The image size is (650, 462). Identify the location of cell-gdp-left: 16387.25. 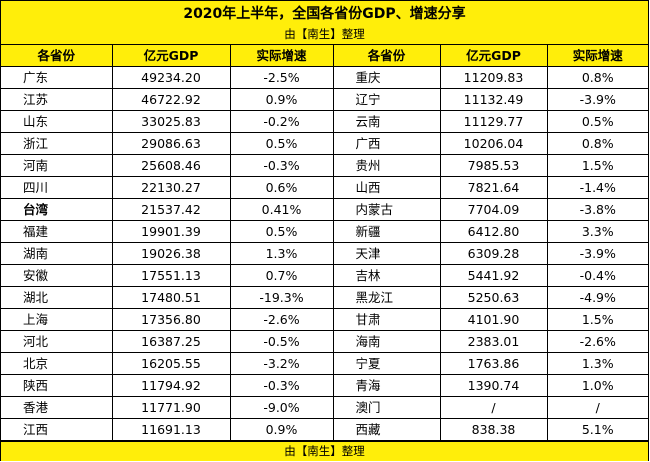
(171, 341).